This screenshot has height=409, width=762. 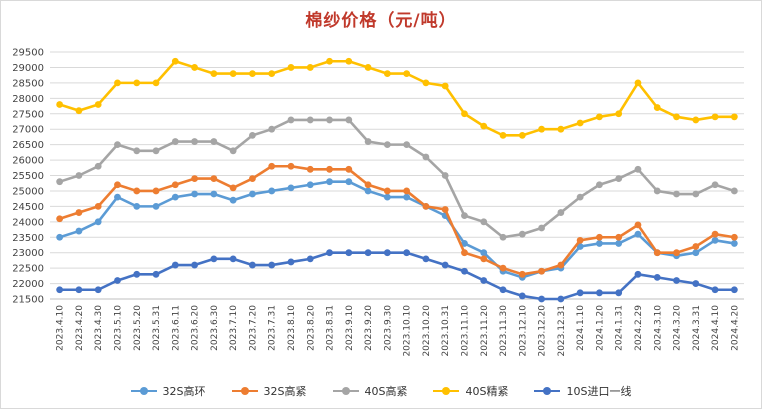 What do you see at coordinates (285, 391) in the screenshot?
I see `legend-label: 32S高紧` at bounding box center [285, 391].